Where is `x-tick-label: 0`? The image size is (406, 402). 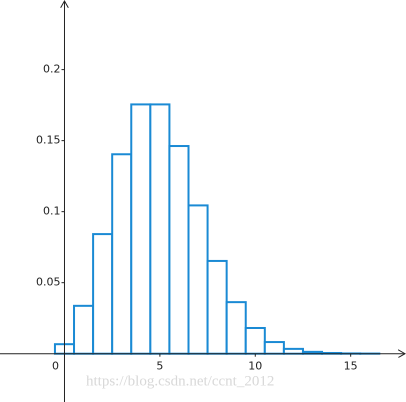 x-tick-label: 0 is located at coordinates (55, 366).